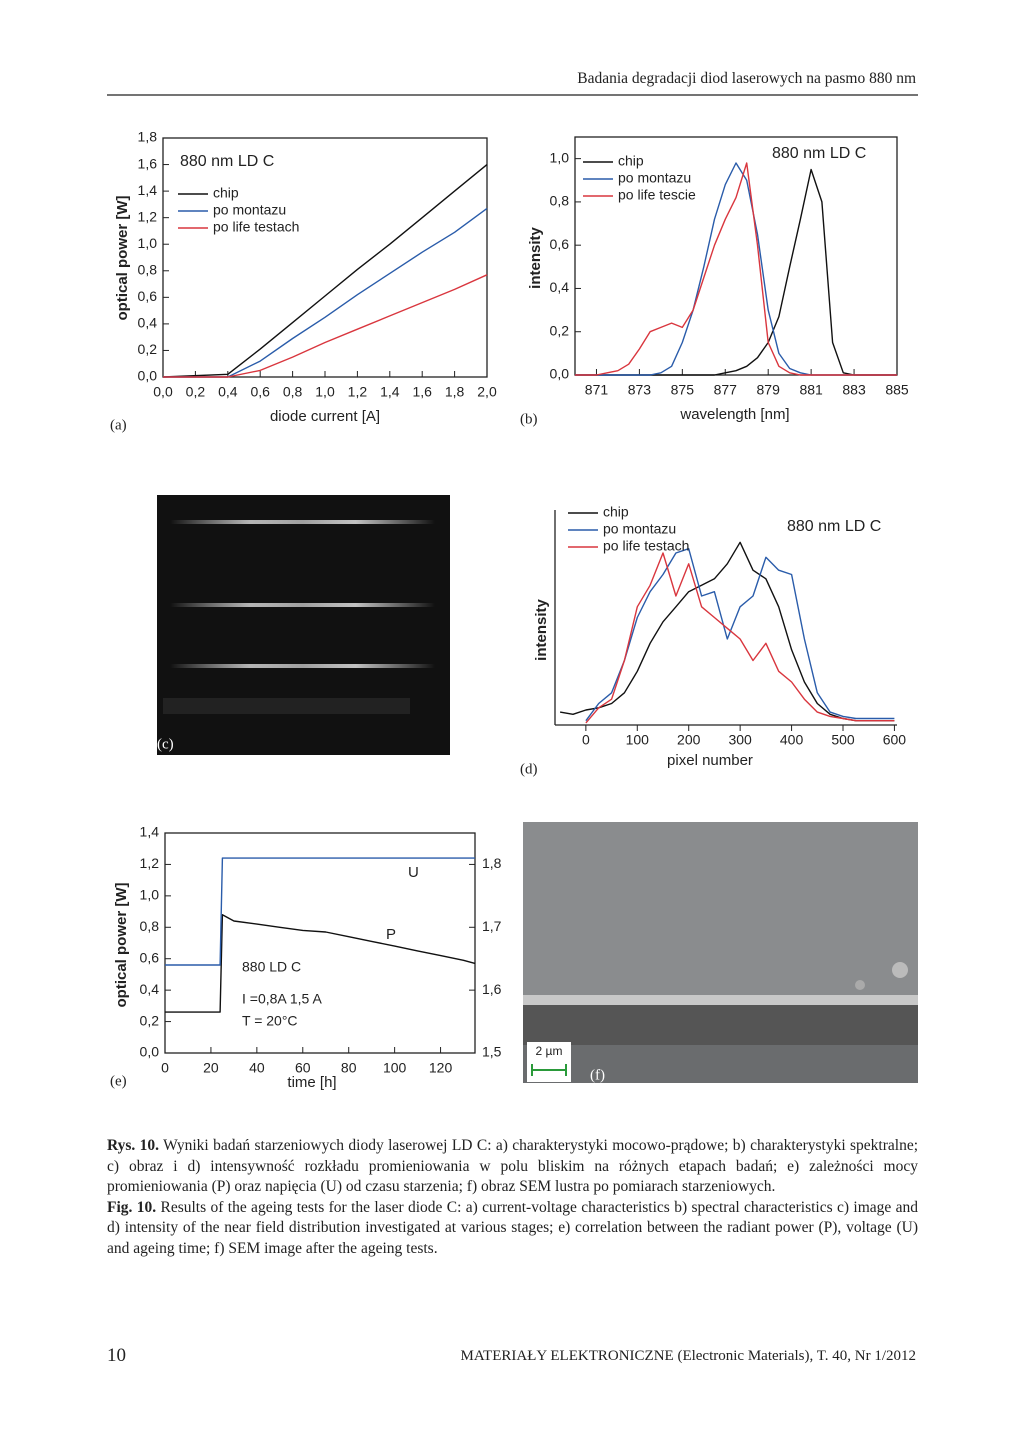 Image resolution: width=1024 pixels, height=1448 pixels. What do you see at coordinates (118, 425) in the screenshot?
I see `panel-label: (a)` at bounding box center [118, 425].